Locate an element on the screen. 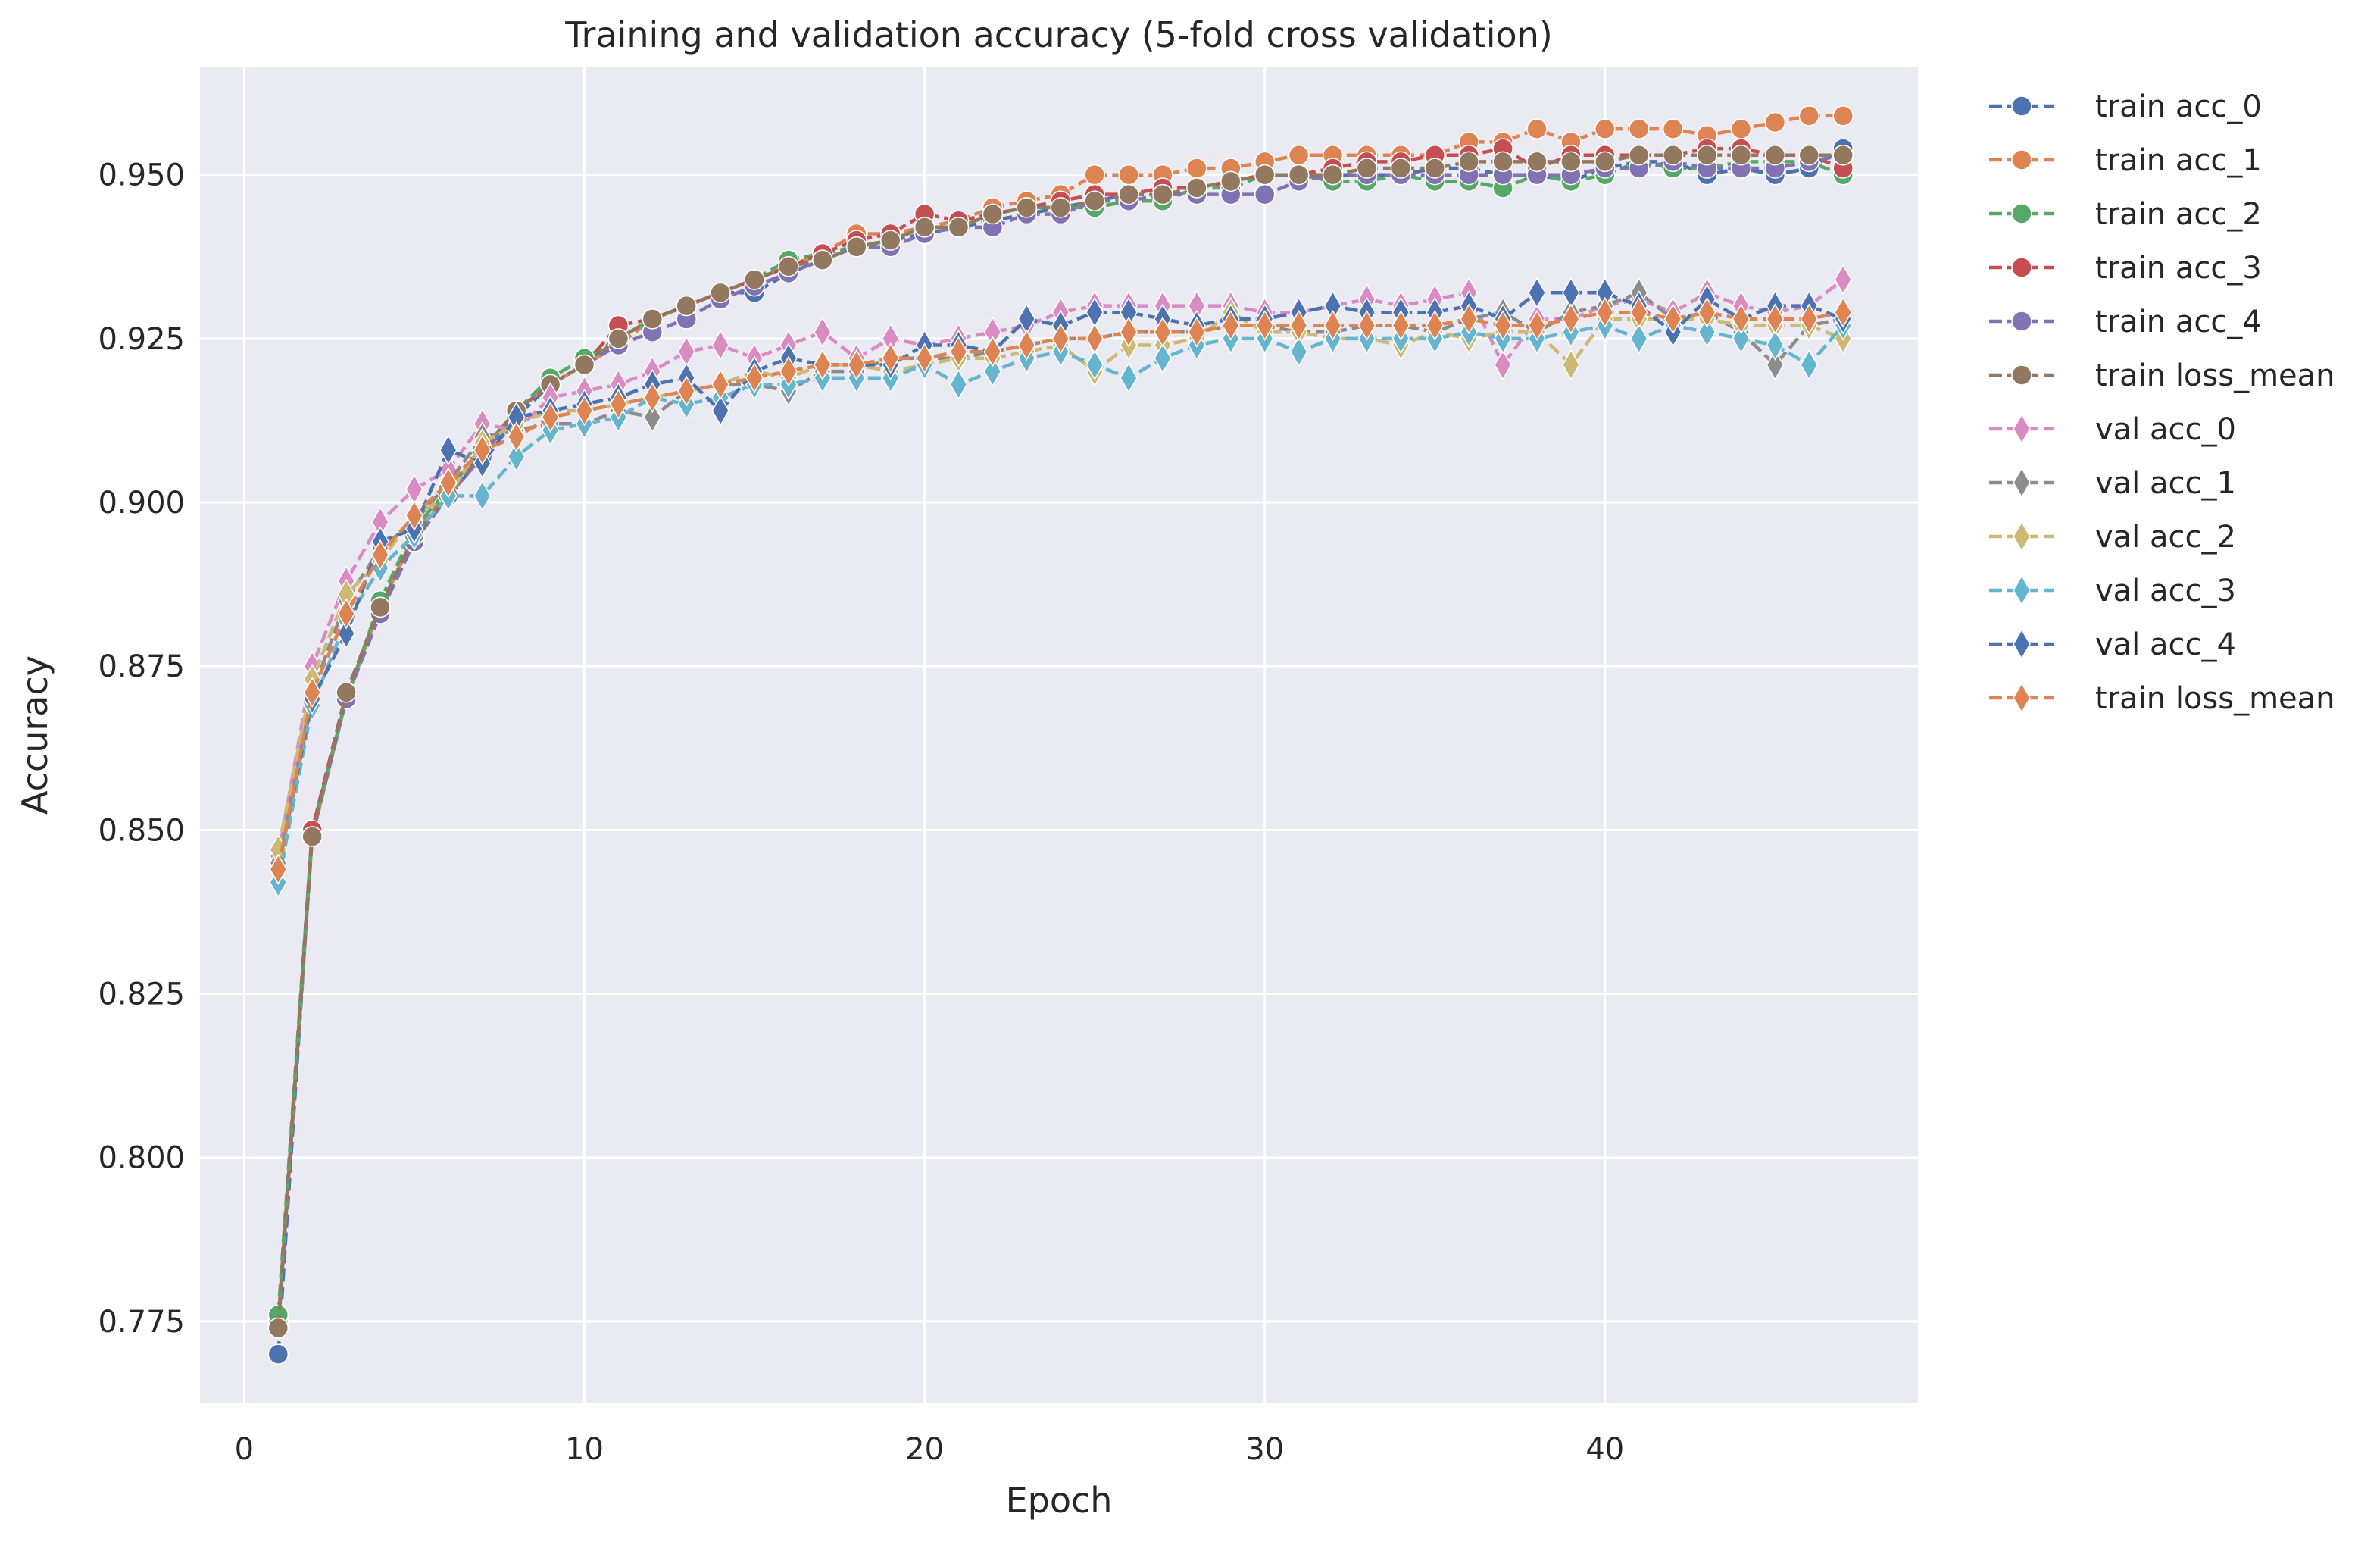 The width and height of the screenshot is (2380, 1545). legend-item: train loss_mean is located at coordinates (2162, 375).